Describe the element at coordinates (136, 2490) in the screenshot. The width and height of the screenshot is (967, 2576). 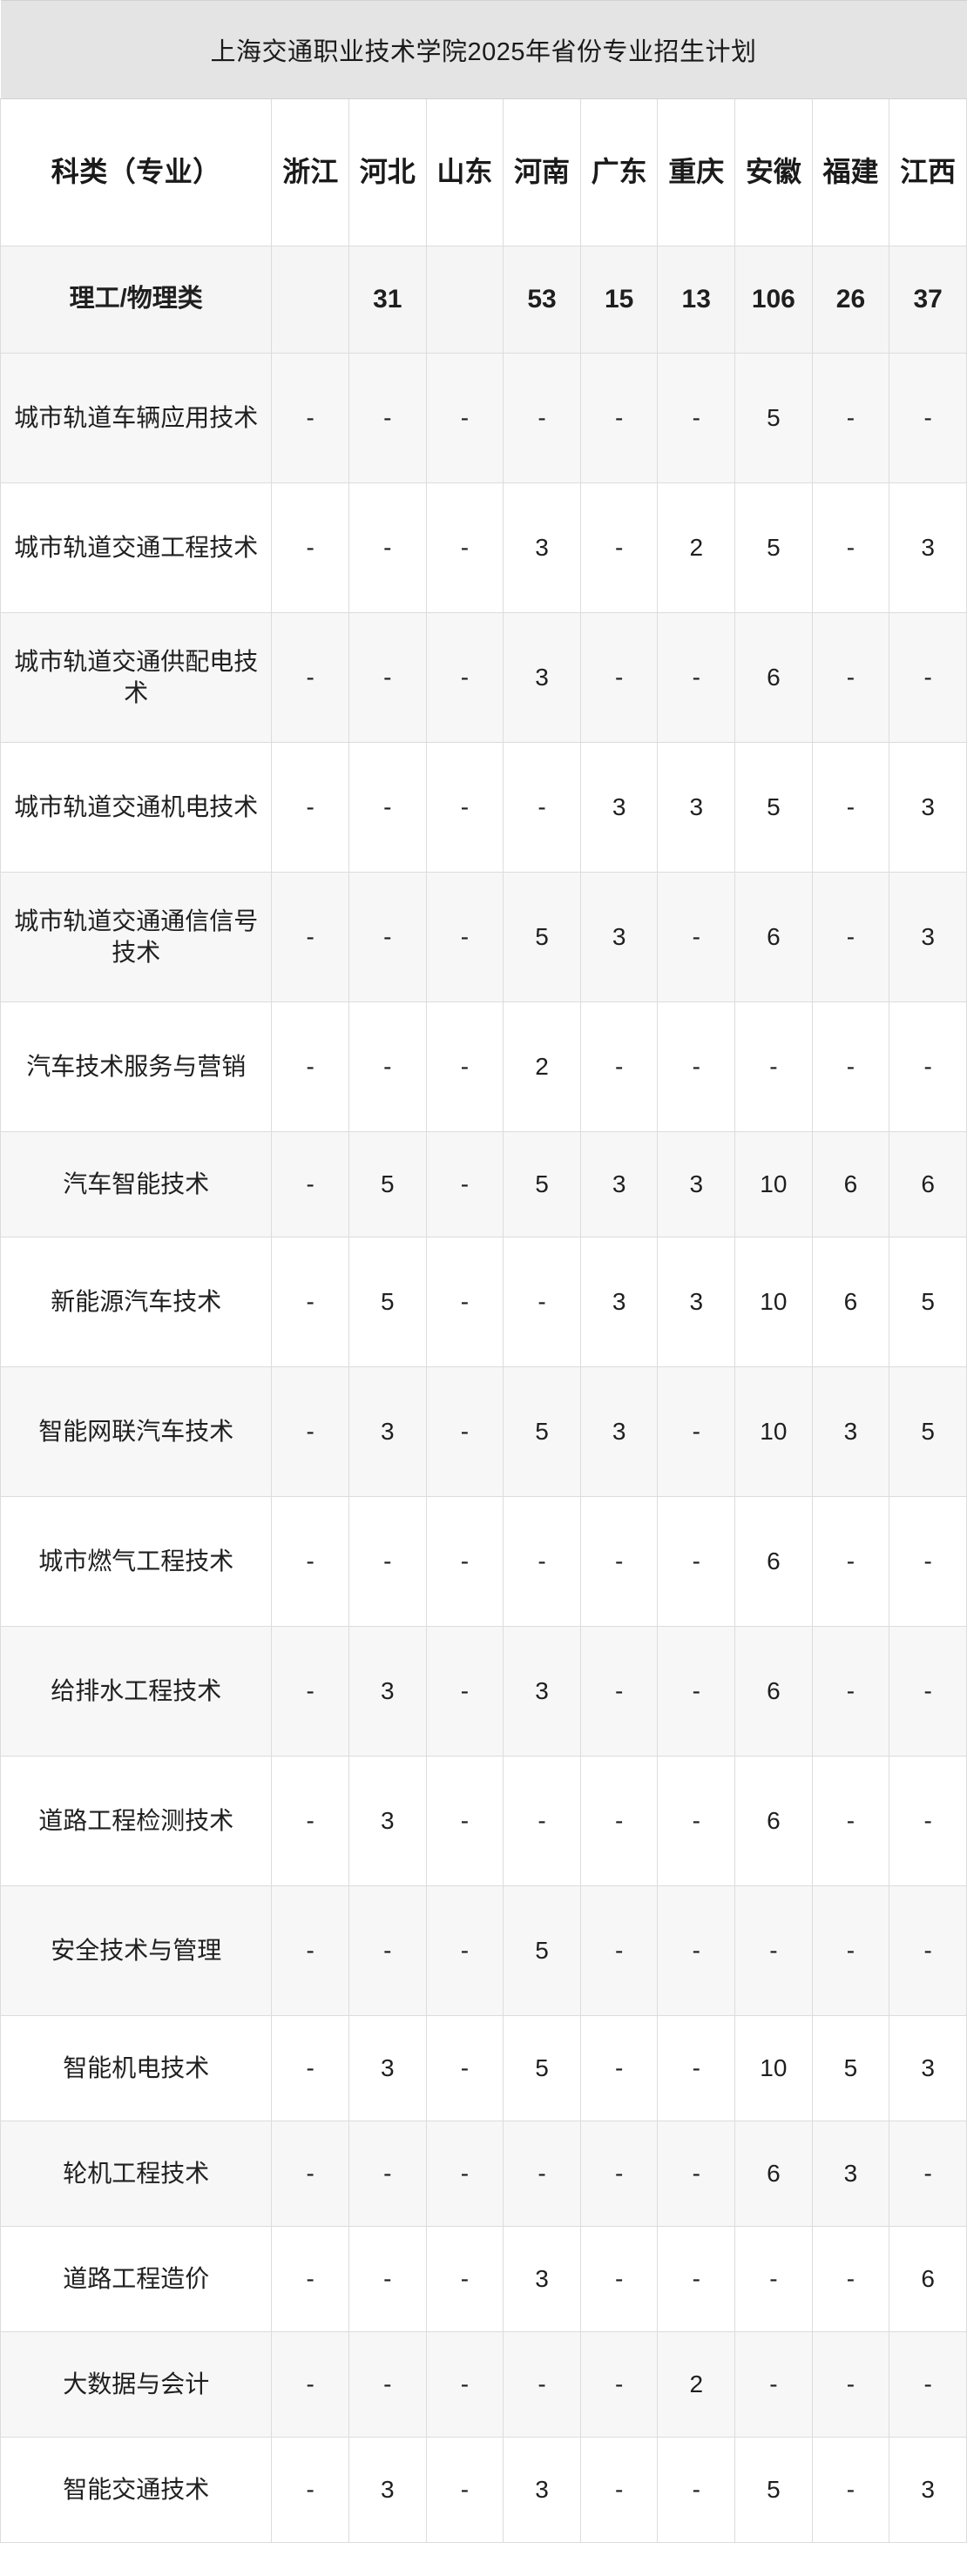
I see `major-name-cell: 智能交通技术` at that location.